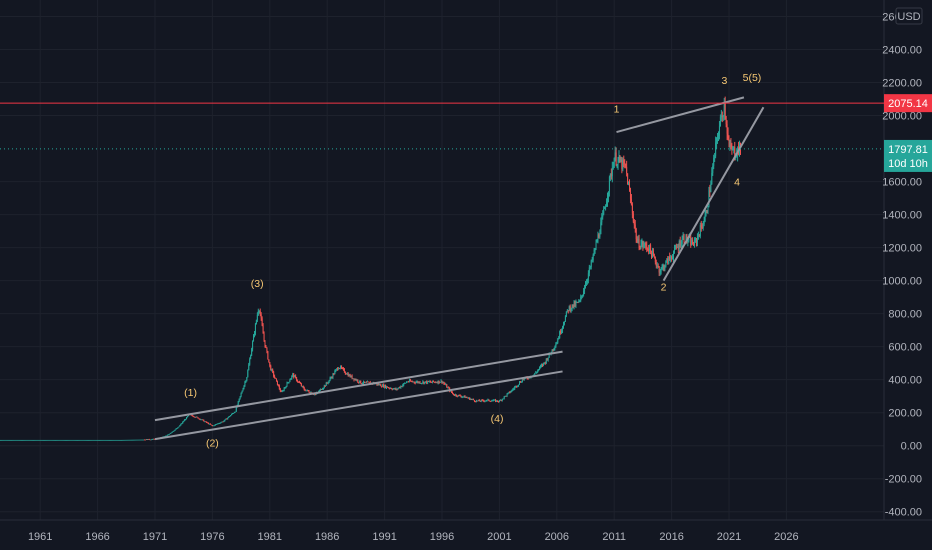 This screenshot has height=550, width=932. I want to click on elliott-wave-label: (3), so click(257, 284).